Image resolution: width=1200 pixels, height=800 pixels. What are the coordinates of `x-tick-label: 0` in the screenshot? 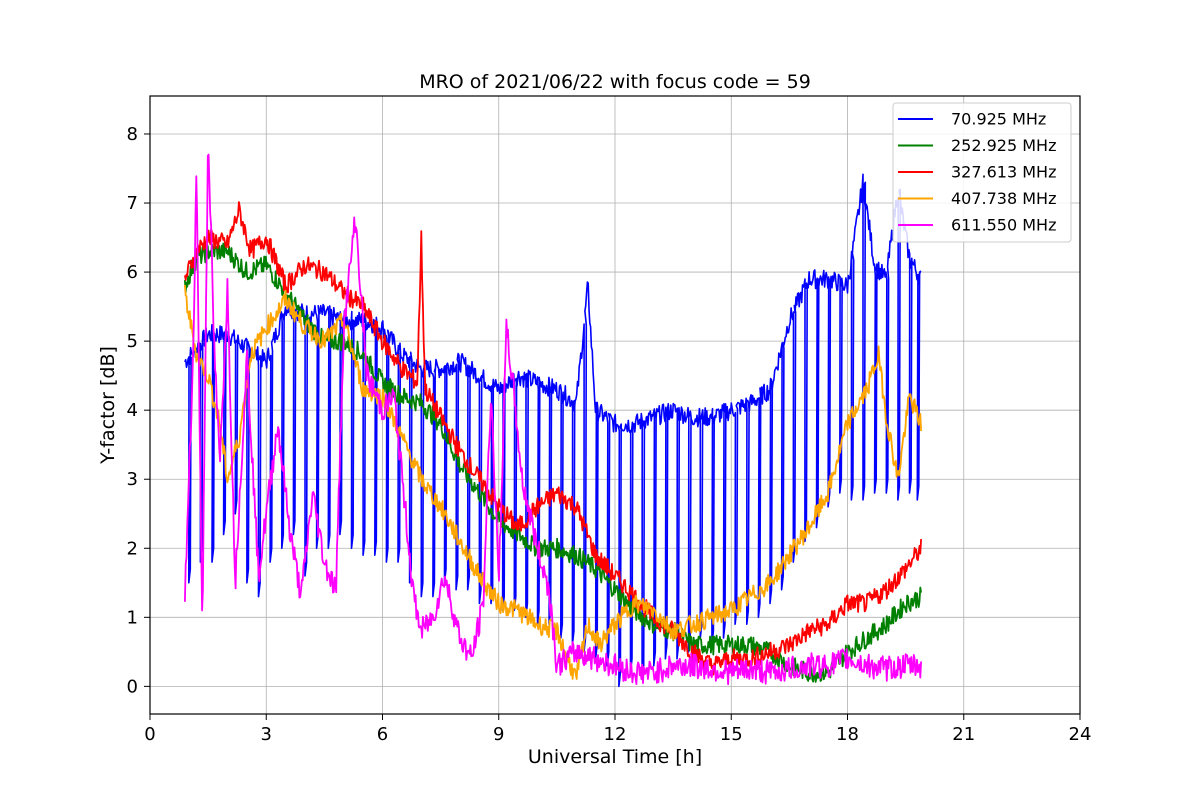 It's located at (149, 734).